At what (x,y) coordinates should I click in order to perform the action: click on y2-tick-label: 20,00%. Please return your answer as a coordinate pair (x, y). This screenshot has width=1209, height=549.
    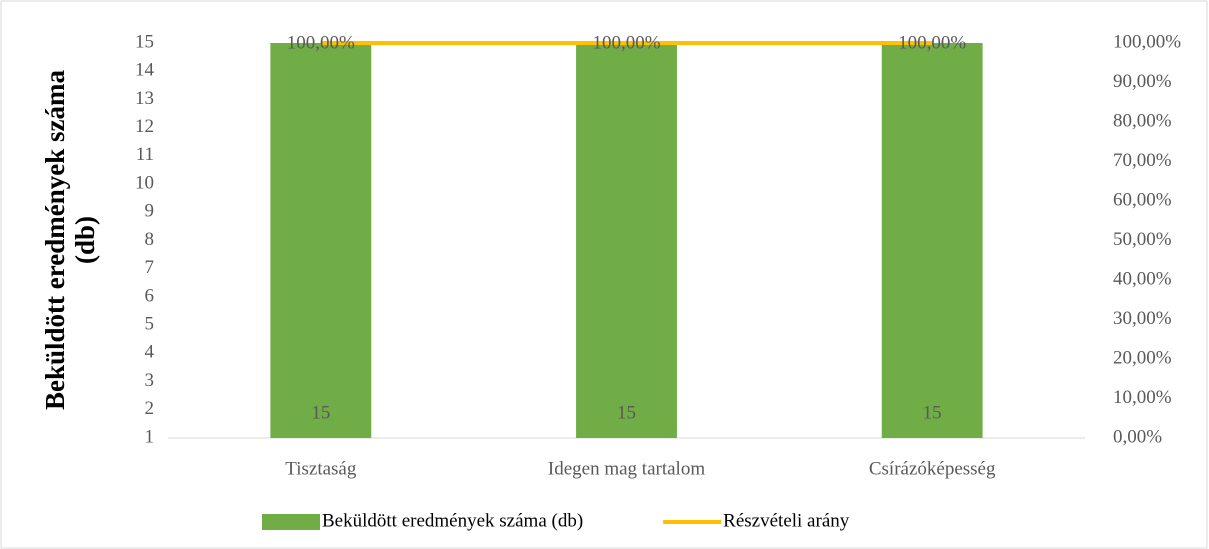
    Looking at the image, I should click on (1142, 357).